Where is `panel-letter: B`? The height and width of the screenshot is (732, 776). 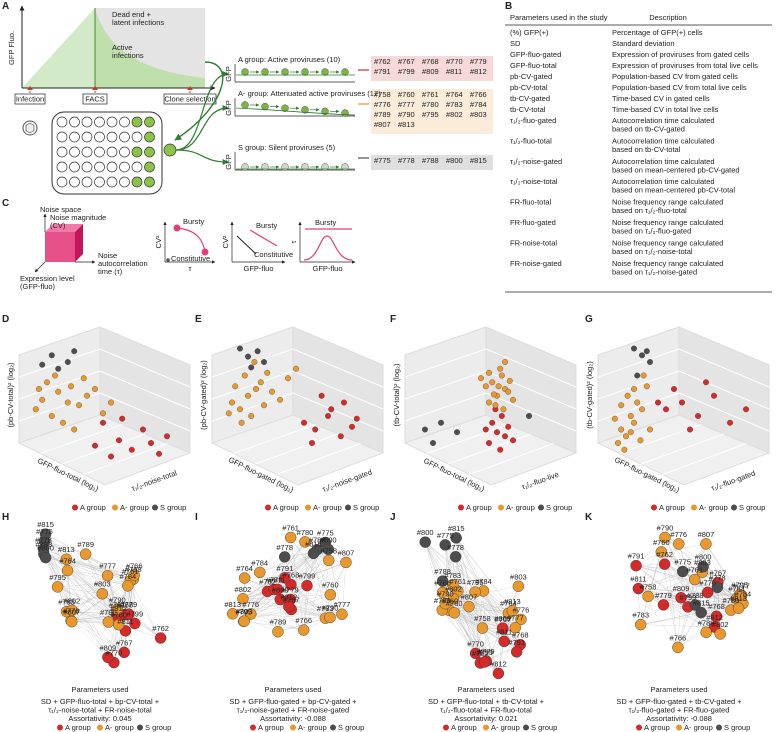
panel-letter: B is located at coordinates (508, 6).